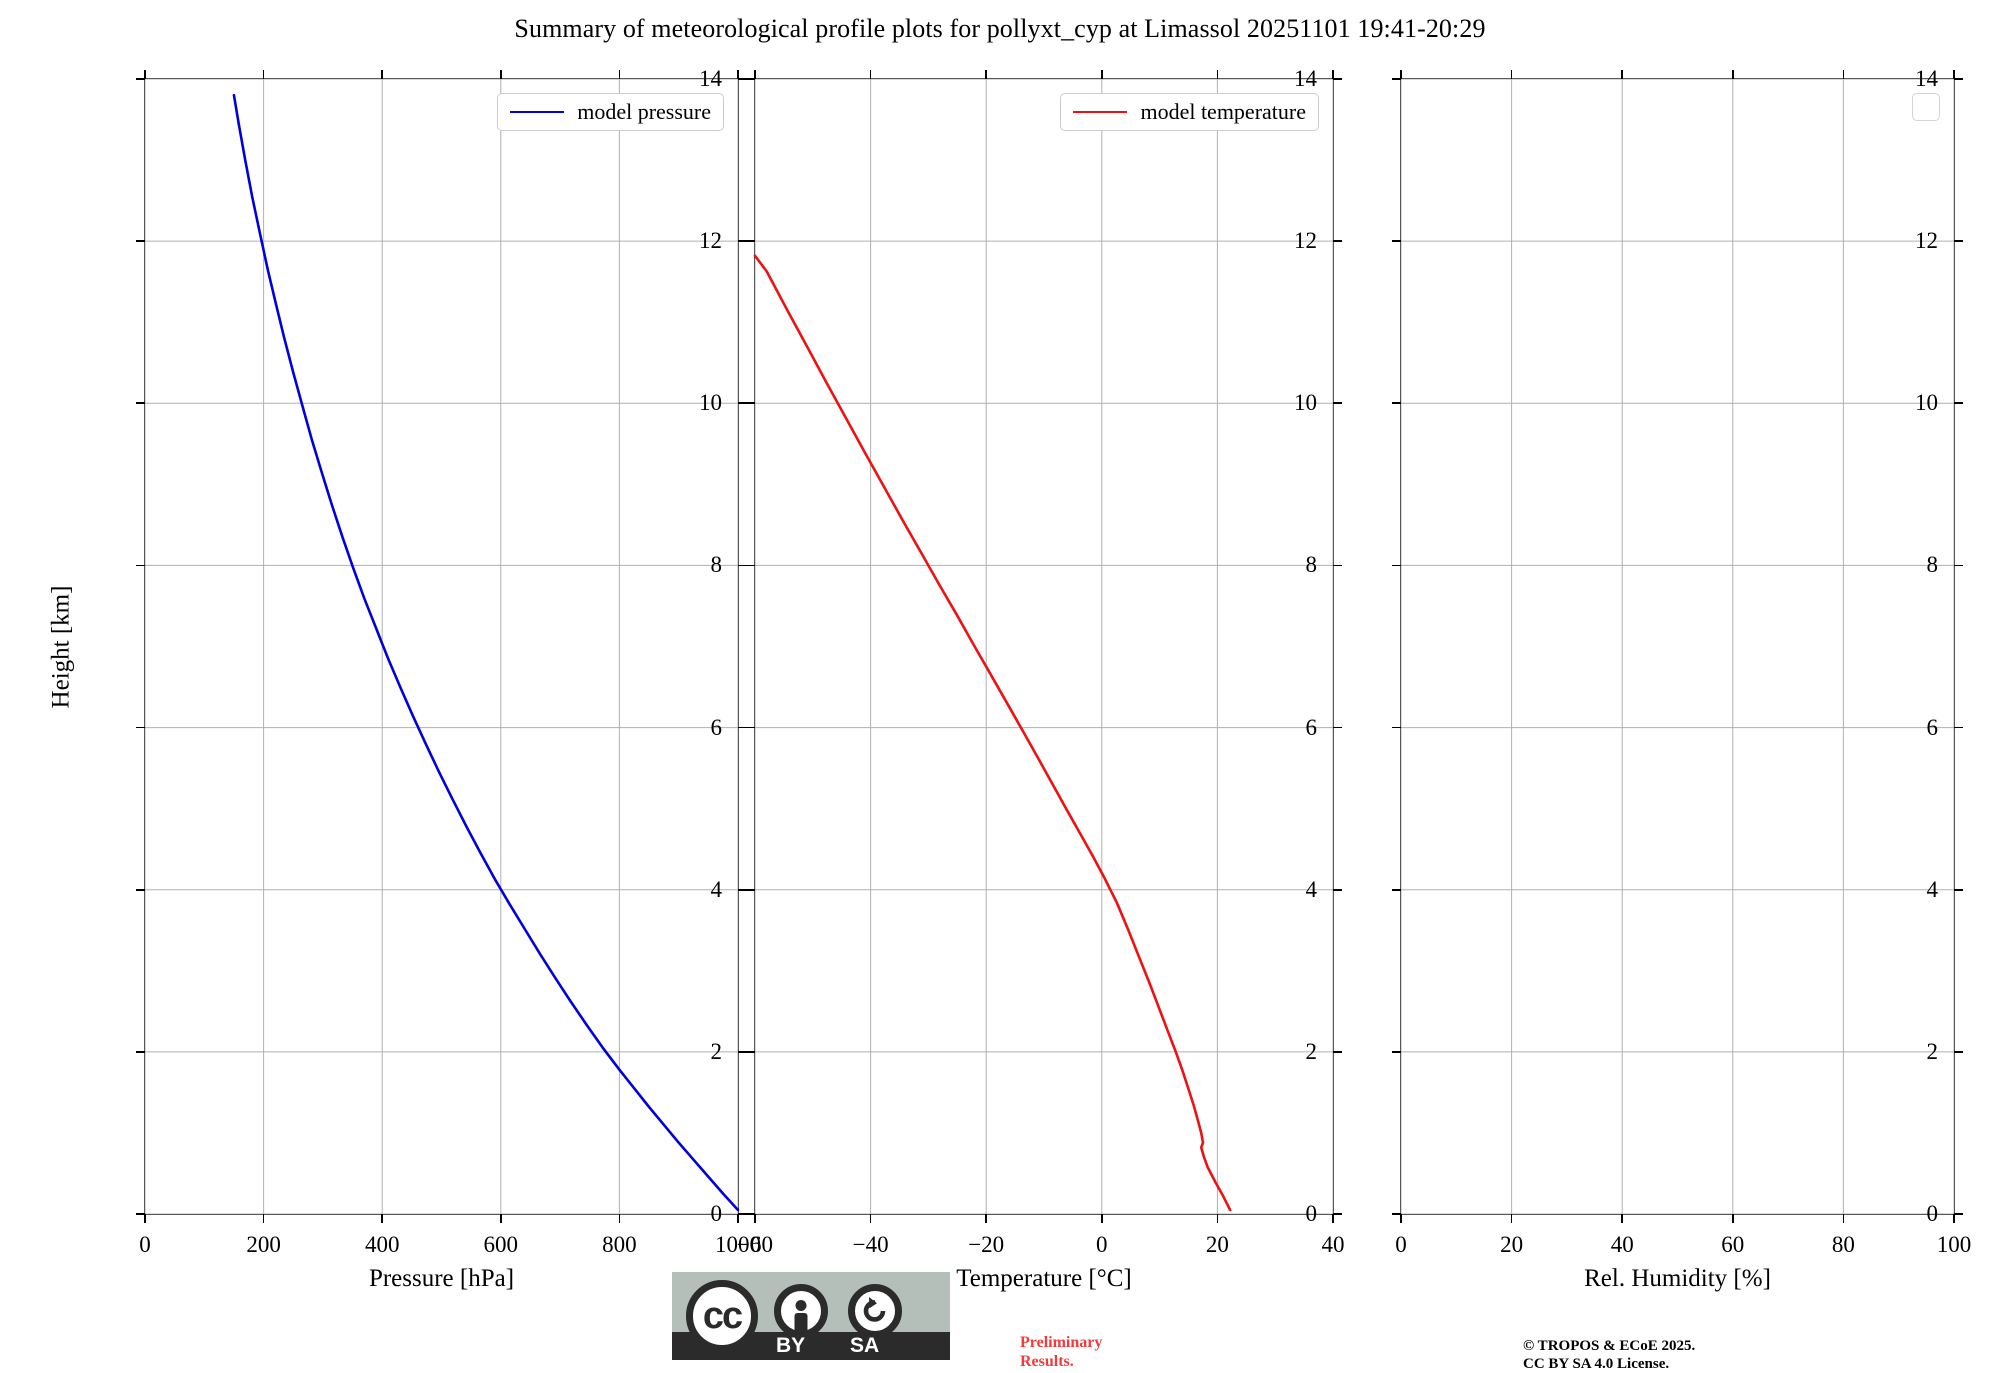 The width and height of the screenshot is (2000, 1373). I want to click on legend-humidity-empty, so click(1926, 107).